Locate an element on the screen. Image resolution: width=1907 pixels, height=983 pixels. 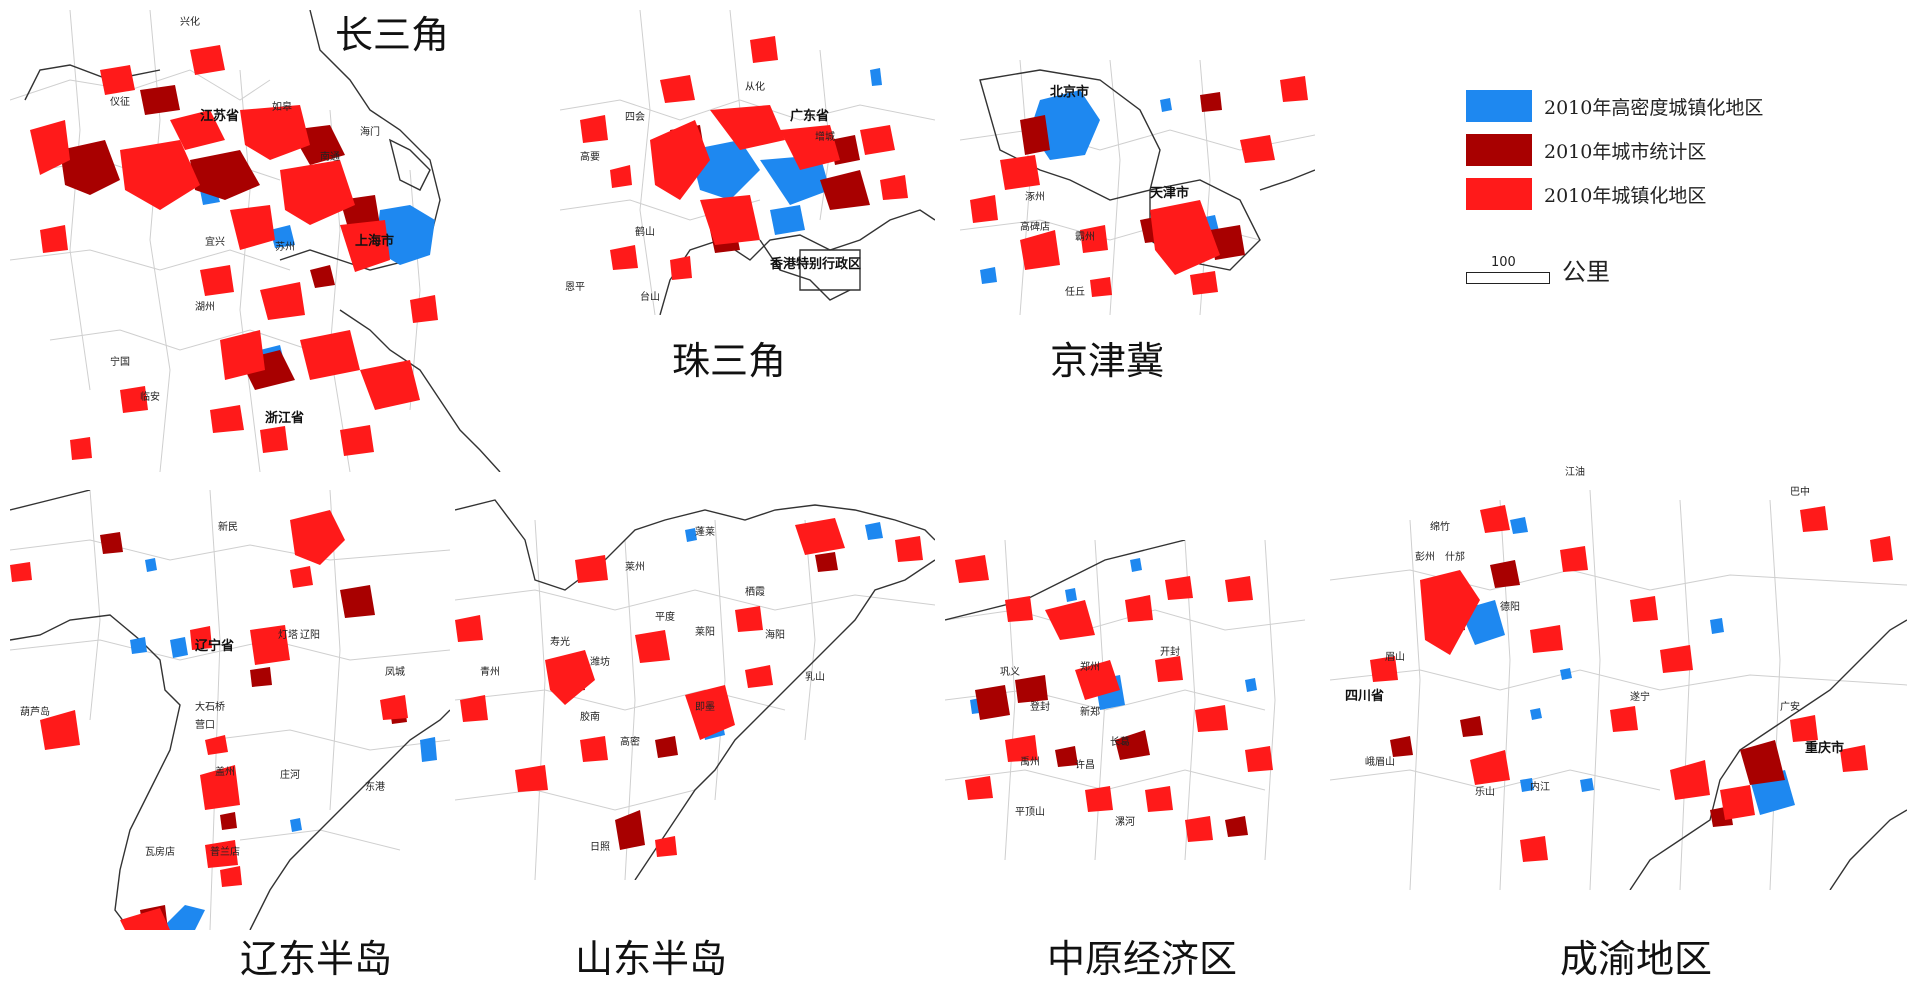
legend-item-urbanized: 2010年城镇化地区 is located at coordinates (1614, 194).